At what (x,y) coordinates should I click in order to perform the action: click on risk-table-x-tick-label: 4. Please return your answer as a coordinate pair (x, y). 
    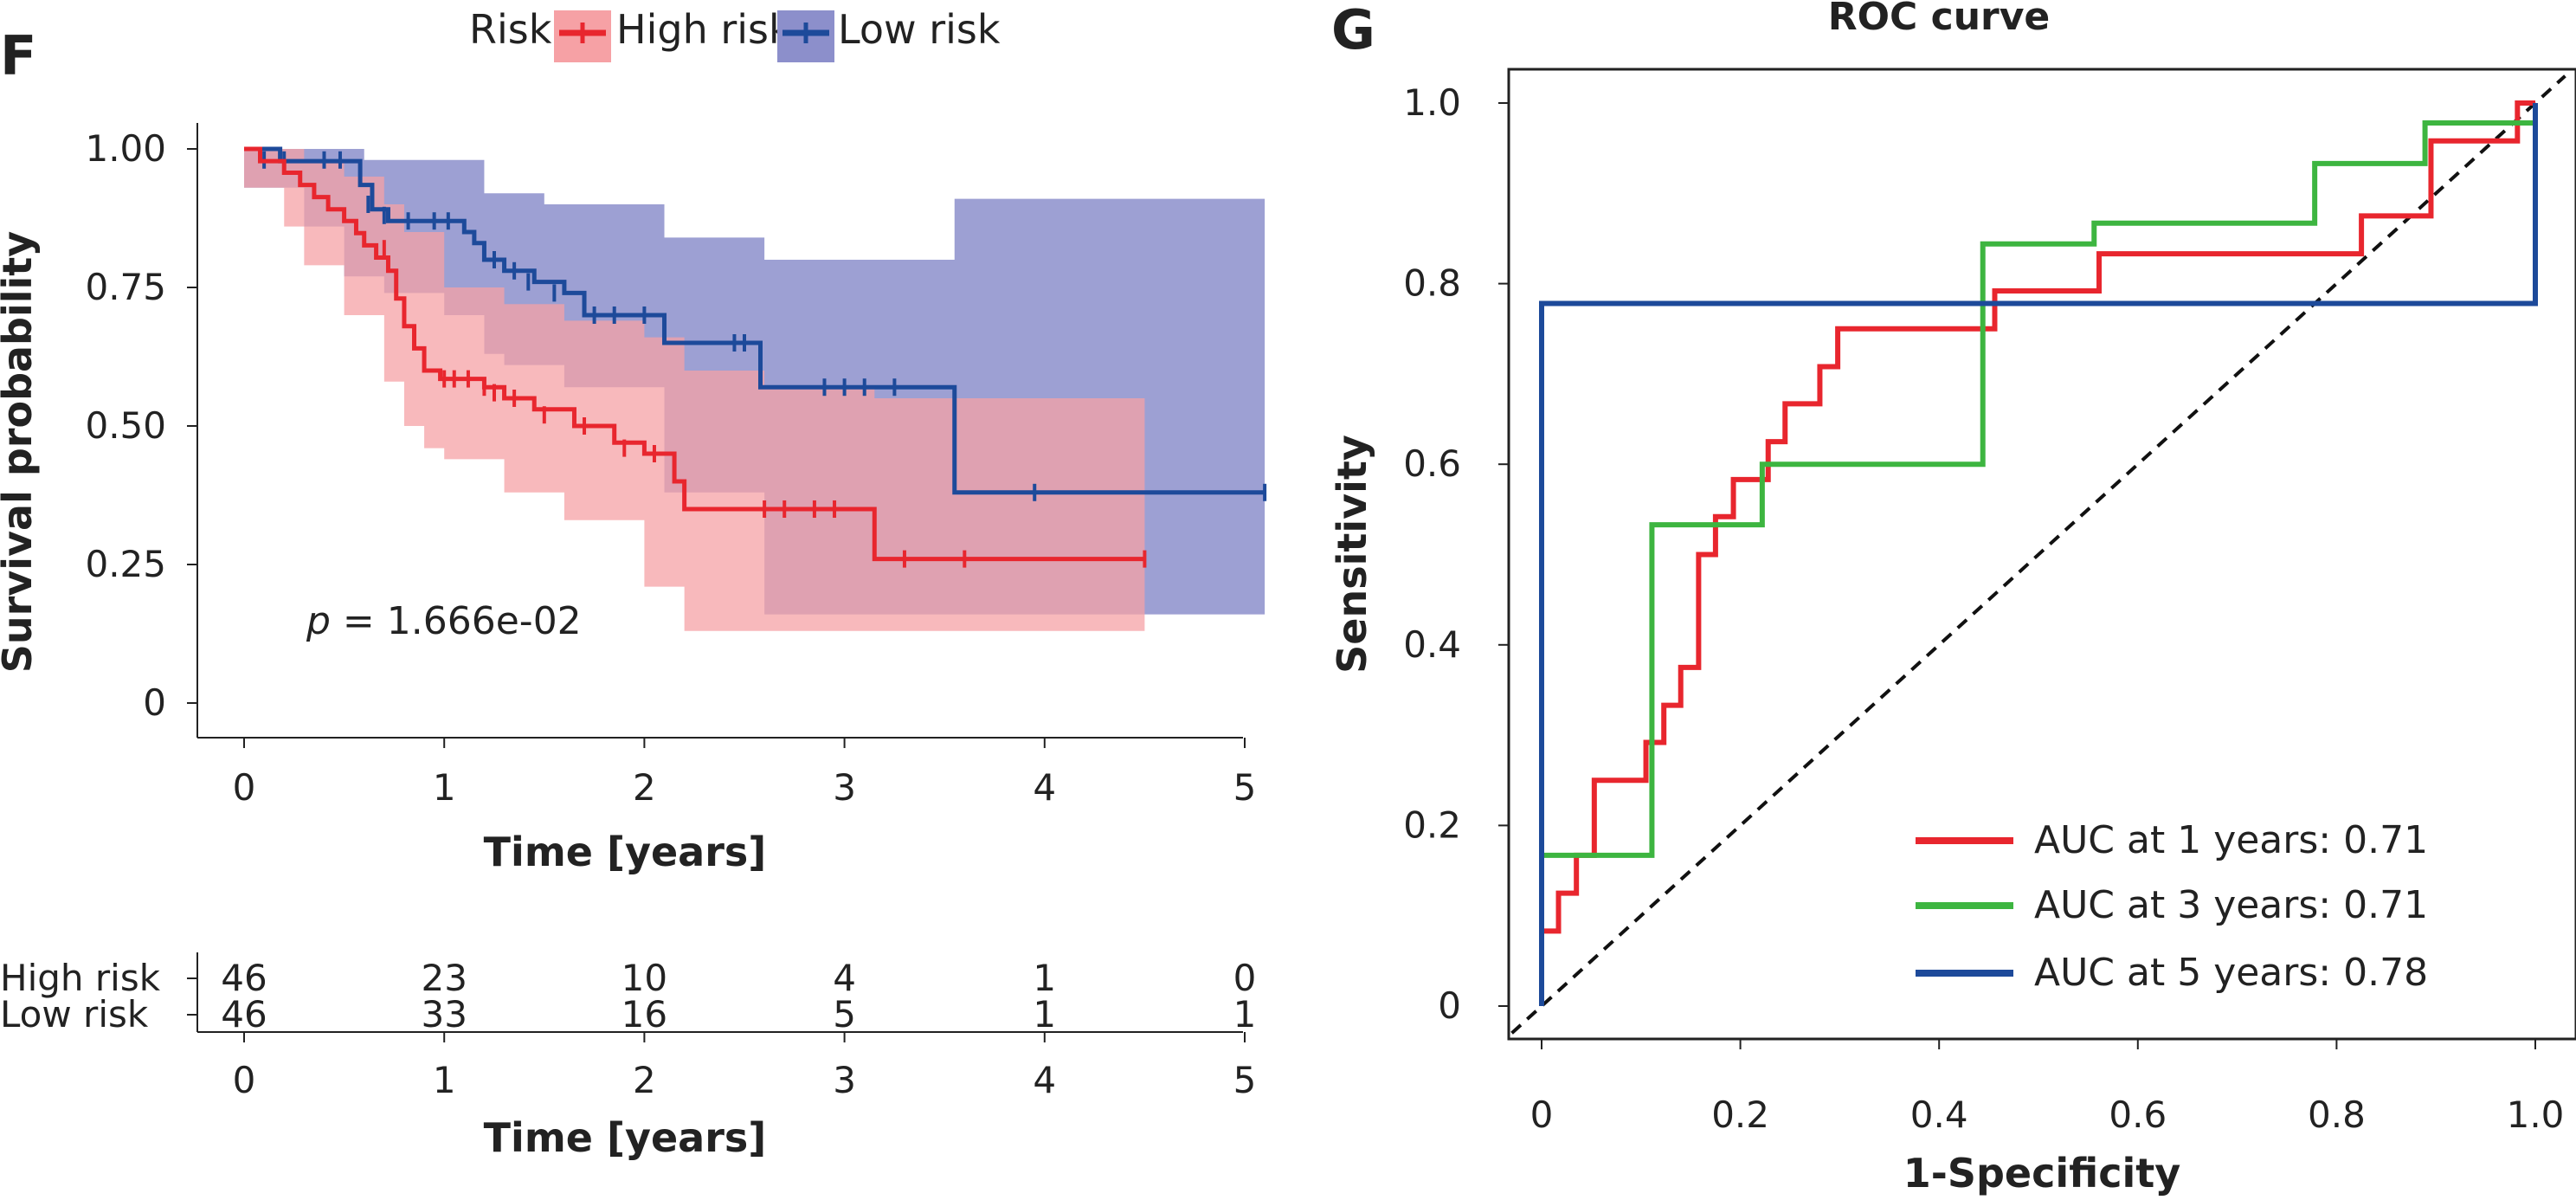
    Looking at the image, I should click on (1044, 1080).